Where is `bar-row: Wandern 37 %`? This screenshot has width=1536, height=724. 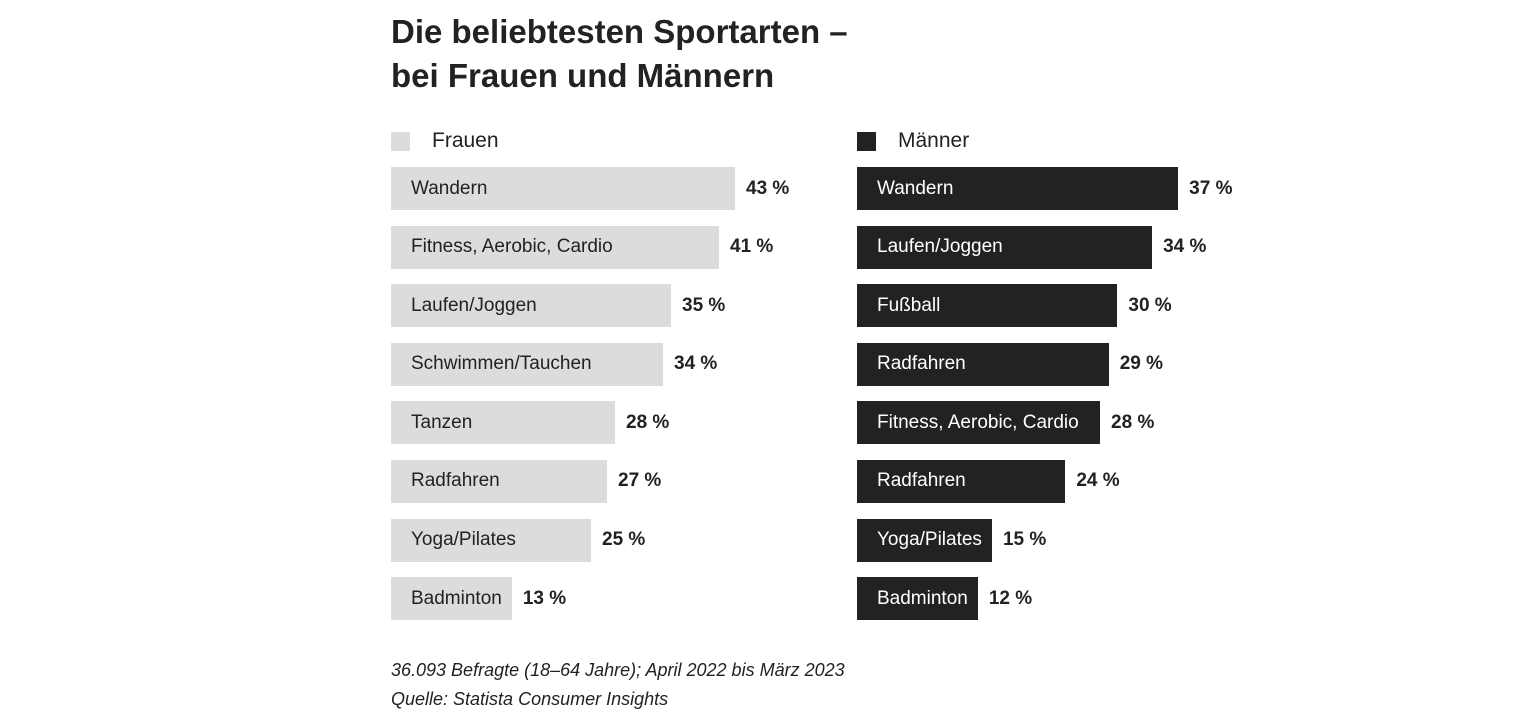
bar-row: Wandern 37 % is located at coordinates (1044, 188).